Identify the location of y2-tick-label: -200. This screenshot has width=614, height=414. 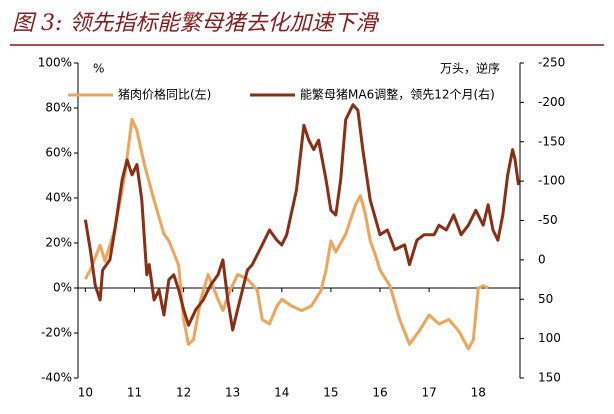
(551, 102).